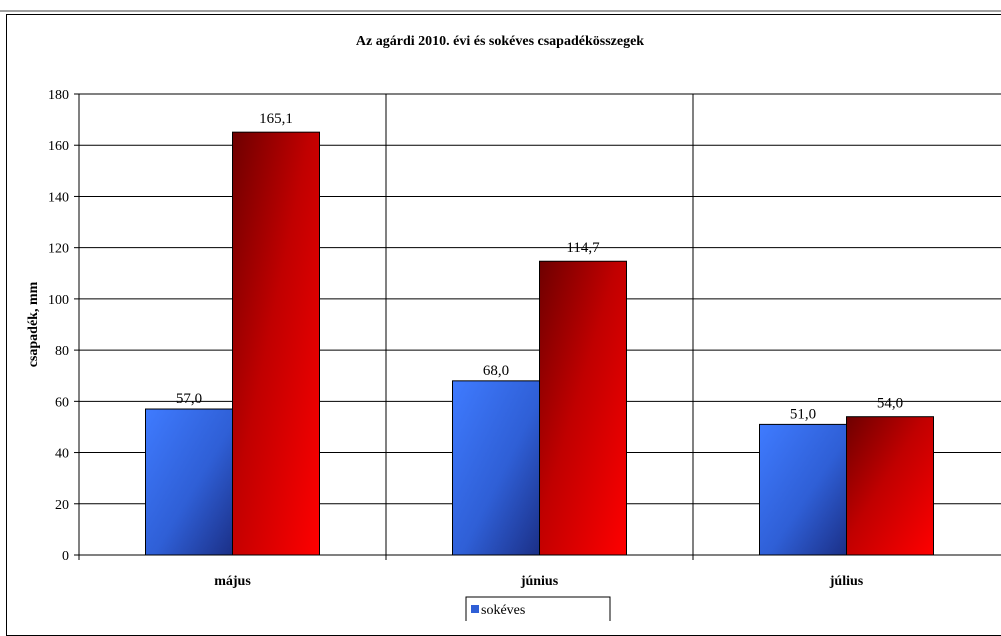 The width and height of the screenshot is (1001, 636). What do you see at coordinates (232, 581) in the screenshot?
I see `x-category-label: május` at bounding box center [232, 581].